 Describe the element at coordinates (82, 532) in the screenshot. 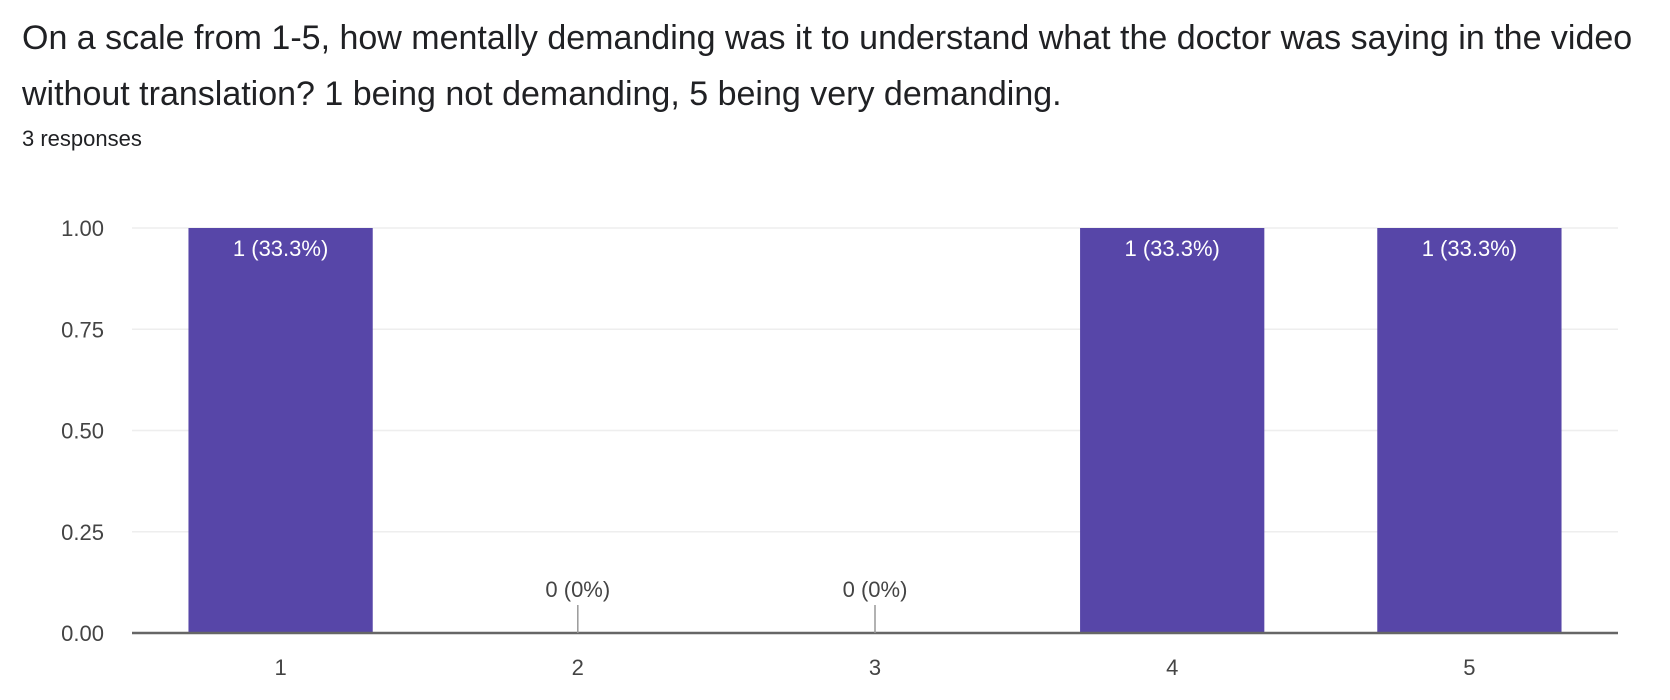

I see `y-tick-label: 0.25` at that location.